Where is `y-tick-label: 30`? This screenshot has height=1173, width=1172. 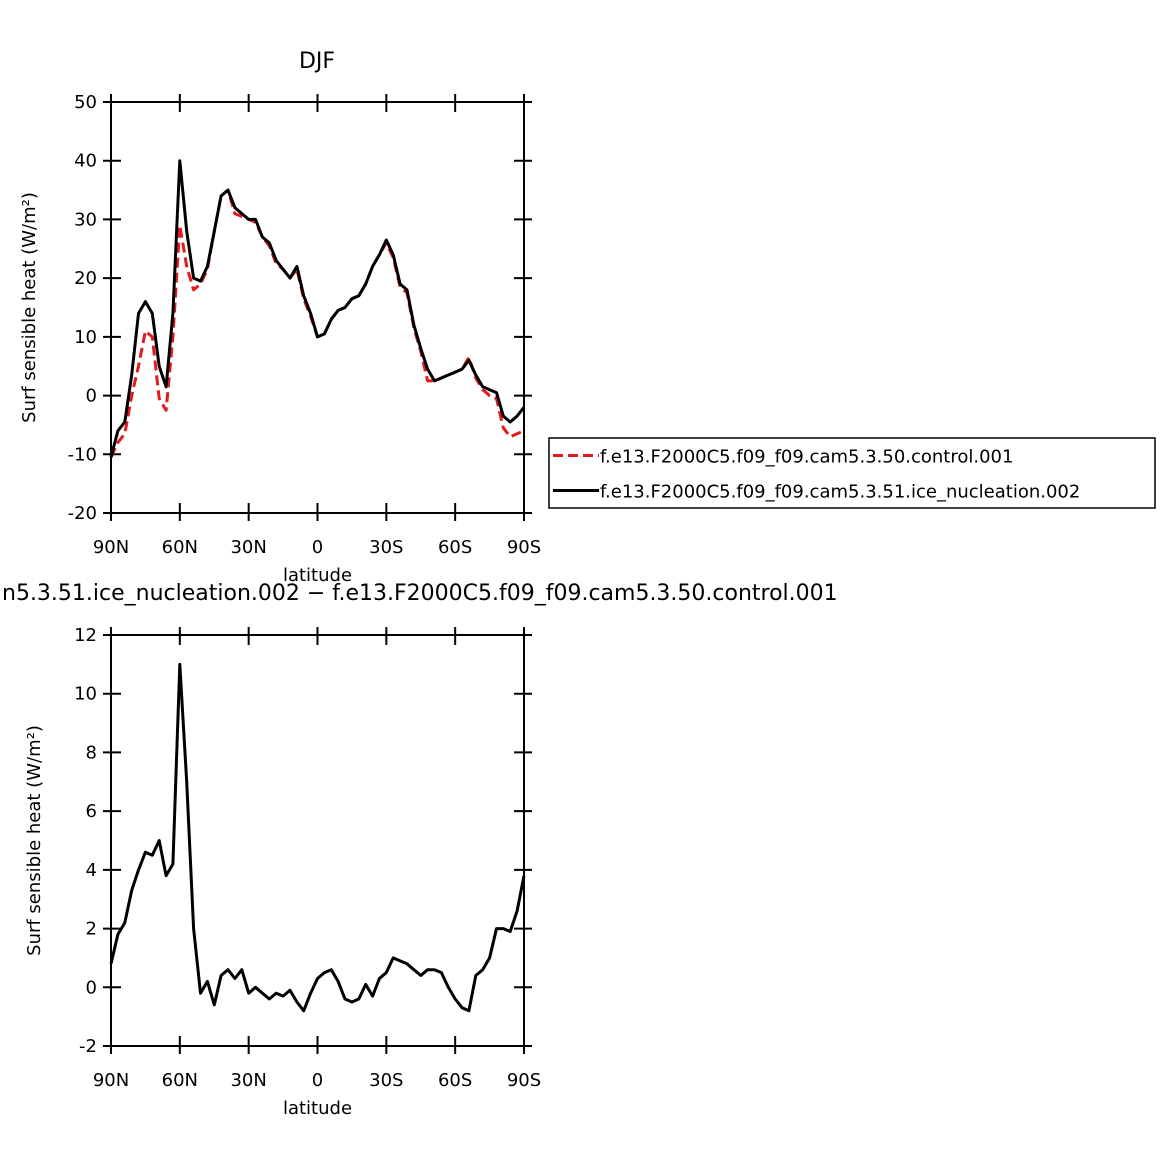 y-tick-label: 30 is located at coordinates (85, 219).